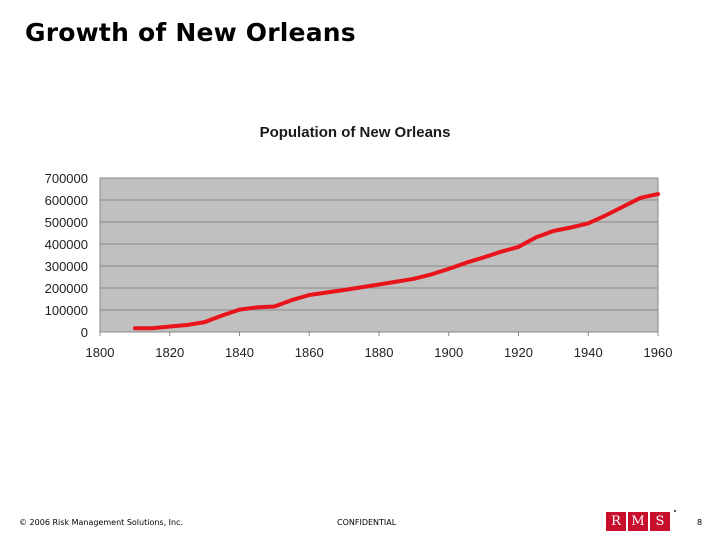 The image size is (720, 540). I want to click on logo-letter-m: M, so click(638, 521).